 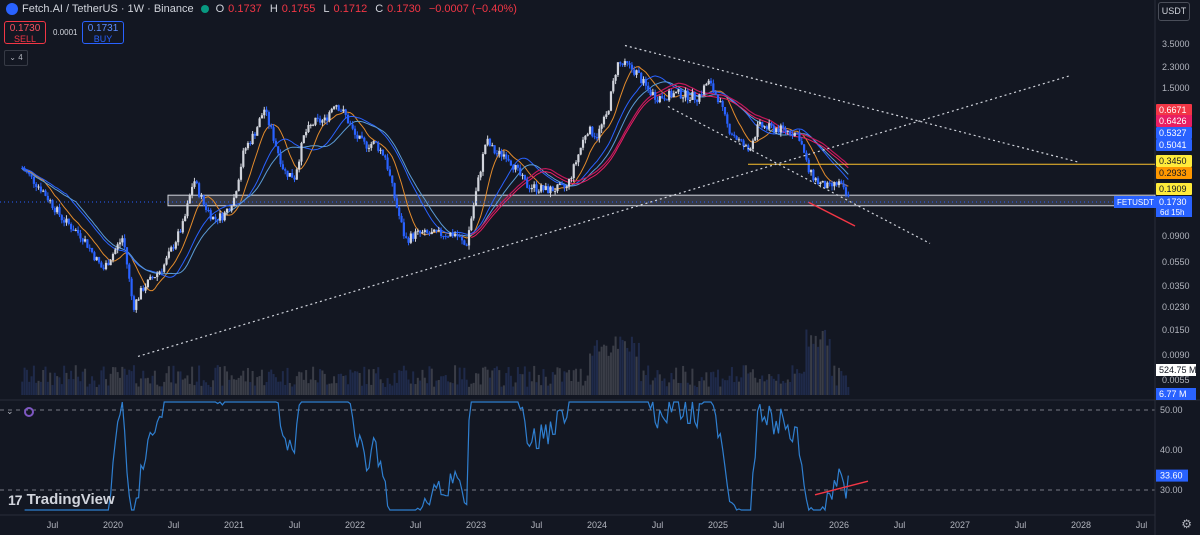 What do you see at coordinates (103, 32) in the screenshot?
I see `buy-button: 0.1731 BUY` at bounding box center [103, 32].